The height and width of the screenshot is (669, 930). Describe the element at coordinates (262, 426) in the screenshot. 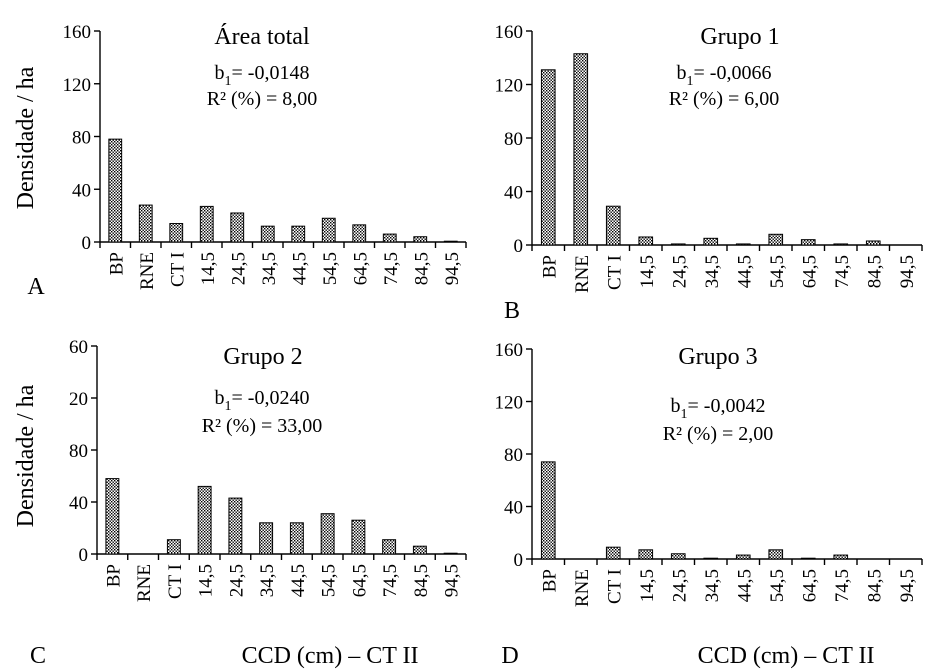

I see `r2-stat: R² (%) = 33,00` at that location.